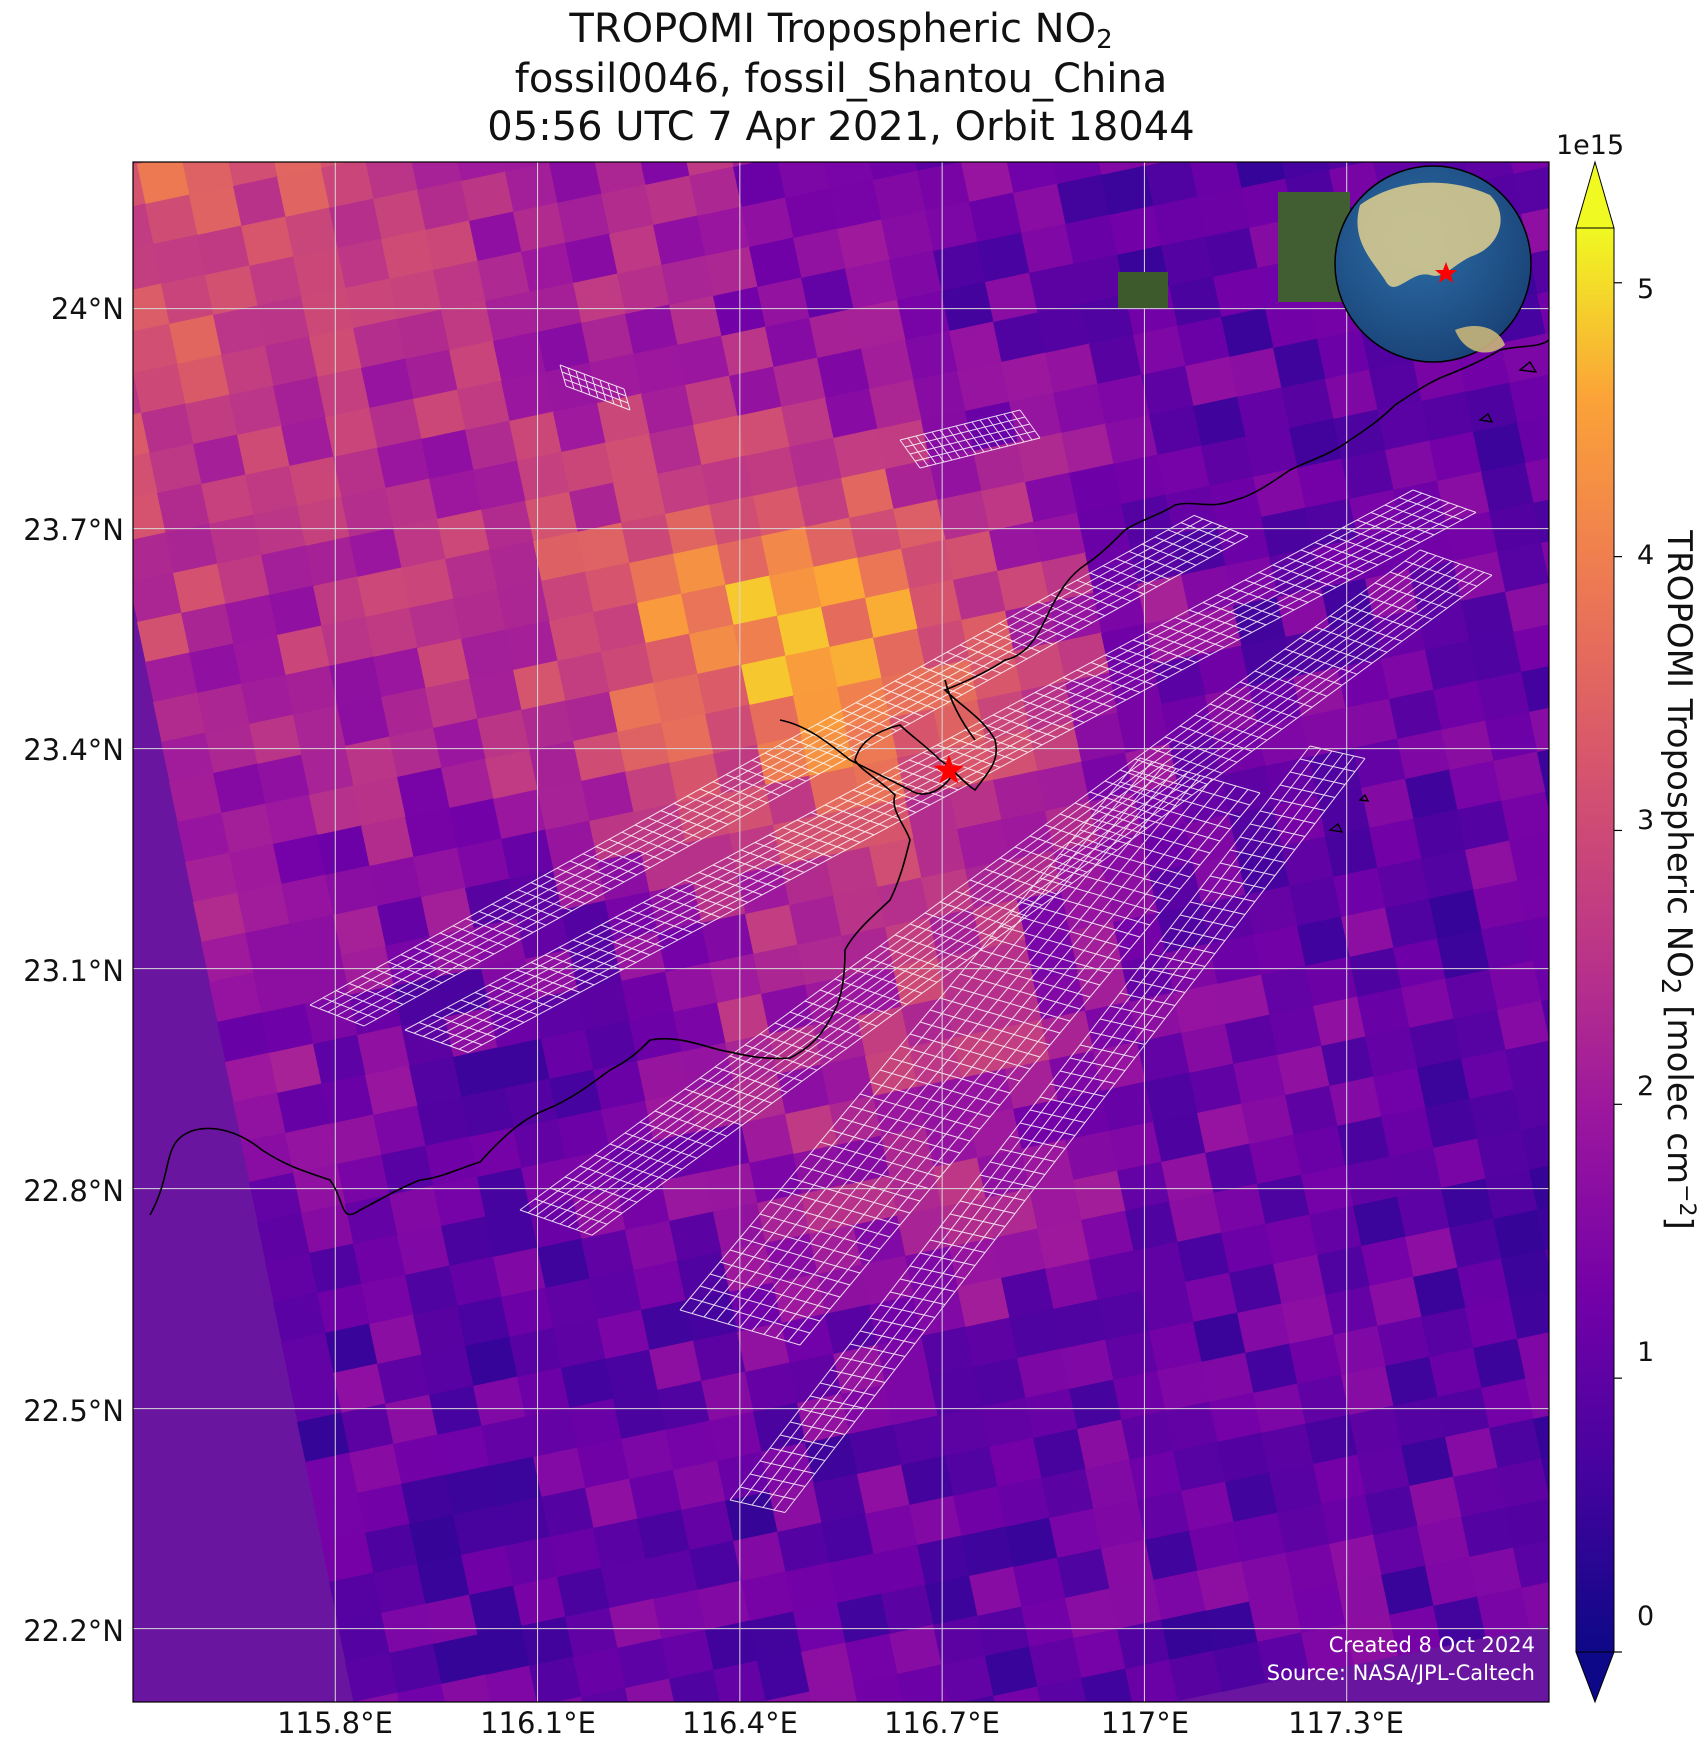  What do you see at coordinates (1595, 194) in the screenshot?
I see `colorbar-extend-max` at bounding box center [1595, 194].